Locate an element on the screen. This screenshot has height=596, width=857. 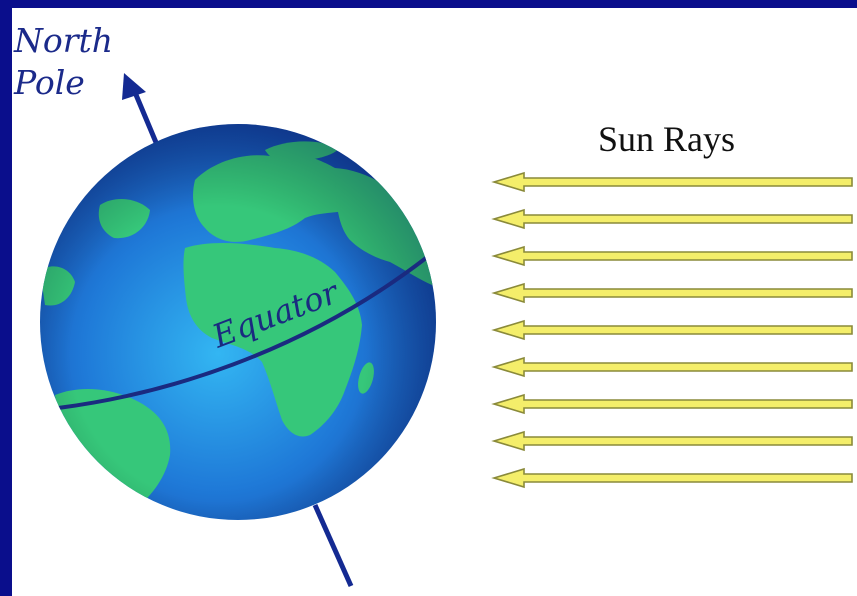
north-pole-label: North Pole is located at coordinates (63, 62).